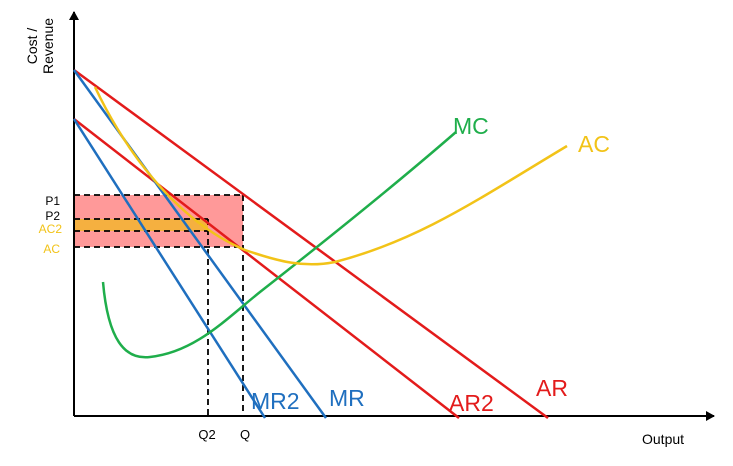 This screenshot has height=466, width=733. Describe the element at coordinates (32, 46) in the screenshot. I see `y-axis-label-line1: Cost /` at that location.